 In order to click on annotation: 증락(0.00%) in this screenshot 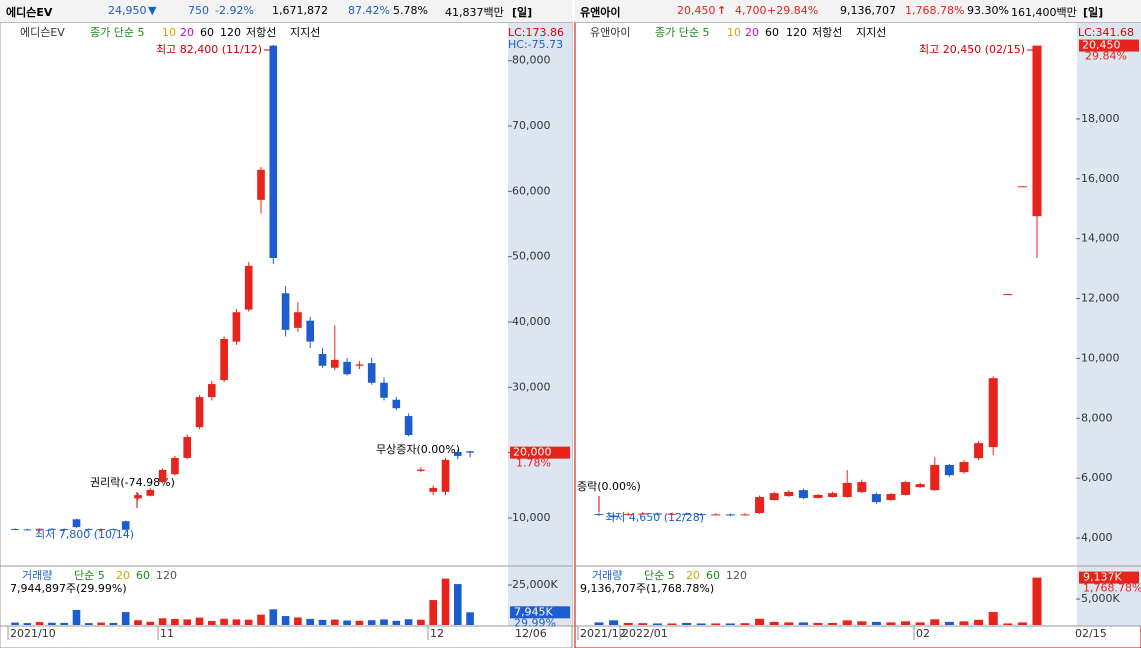, I will do `click(609, 486)`.